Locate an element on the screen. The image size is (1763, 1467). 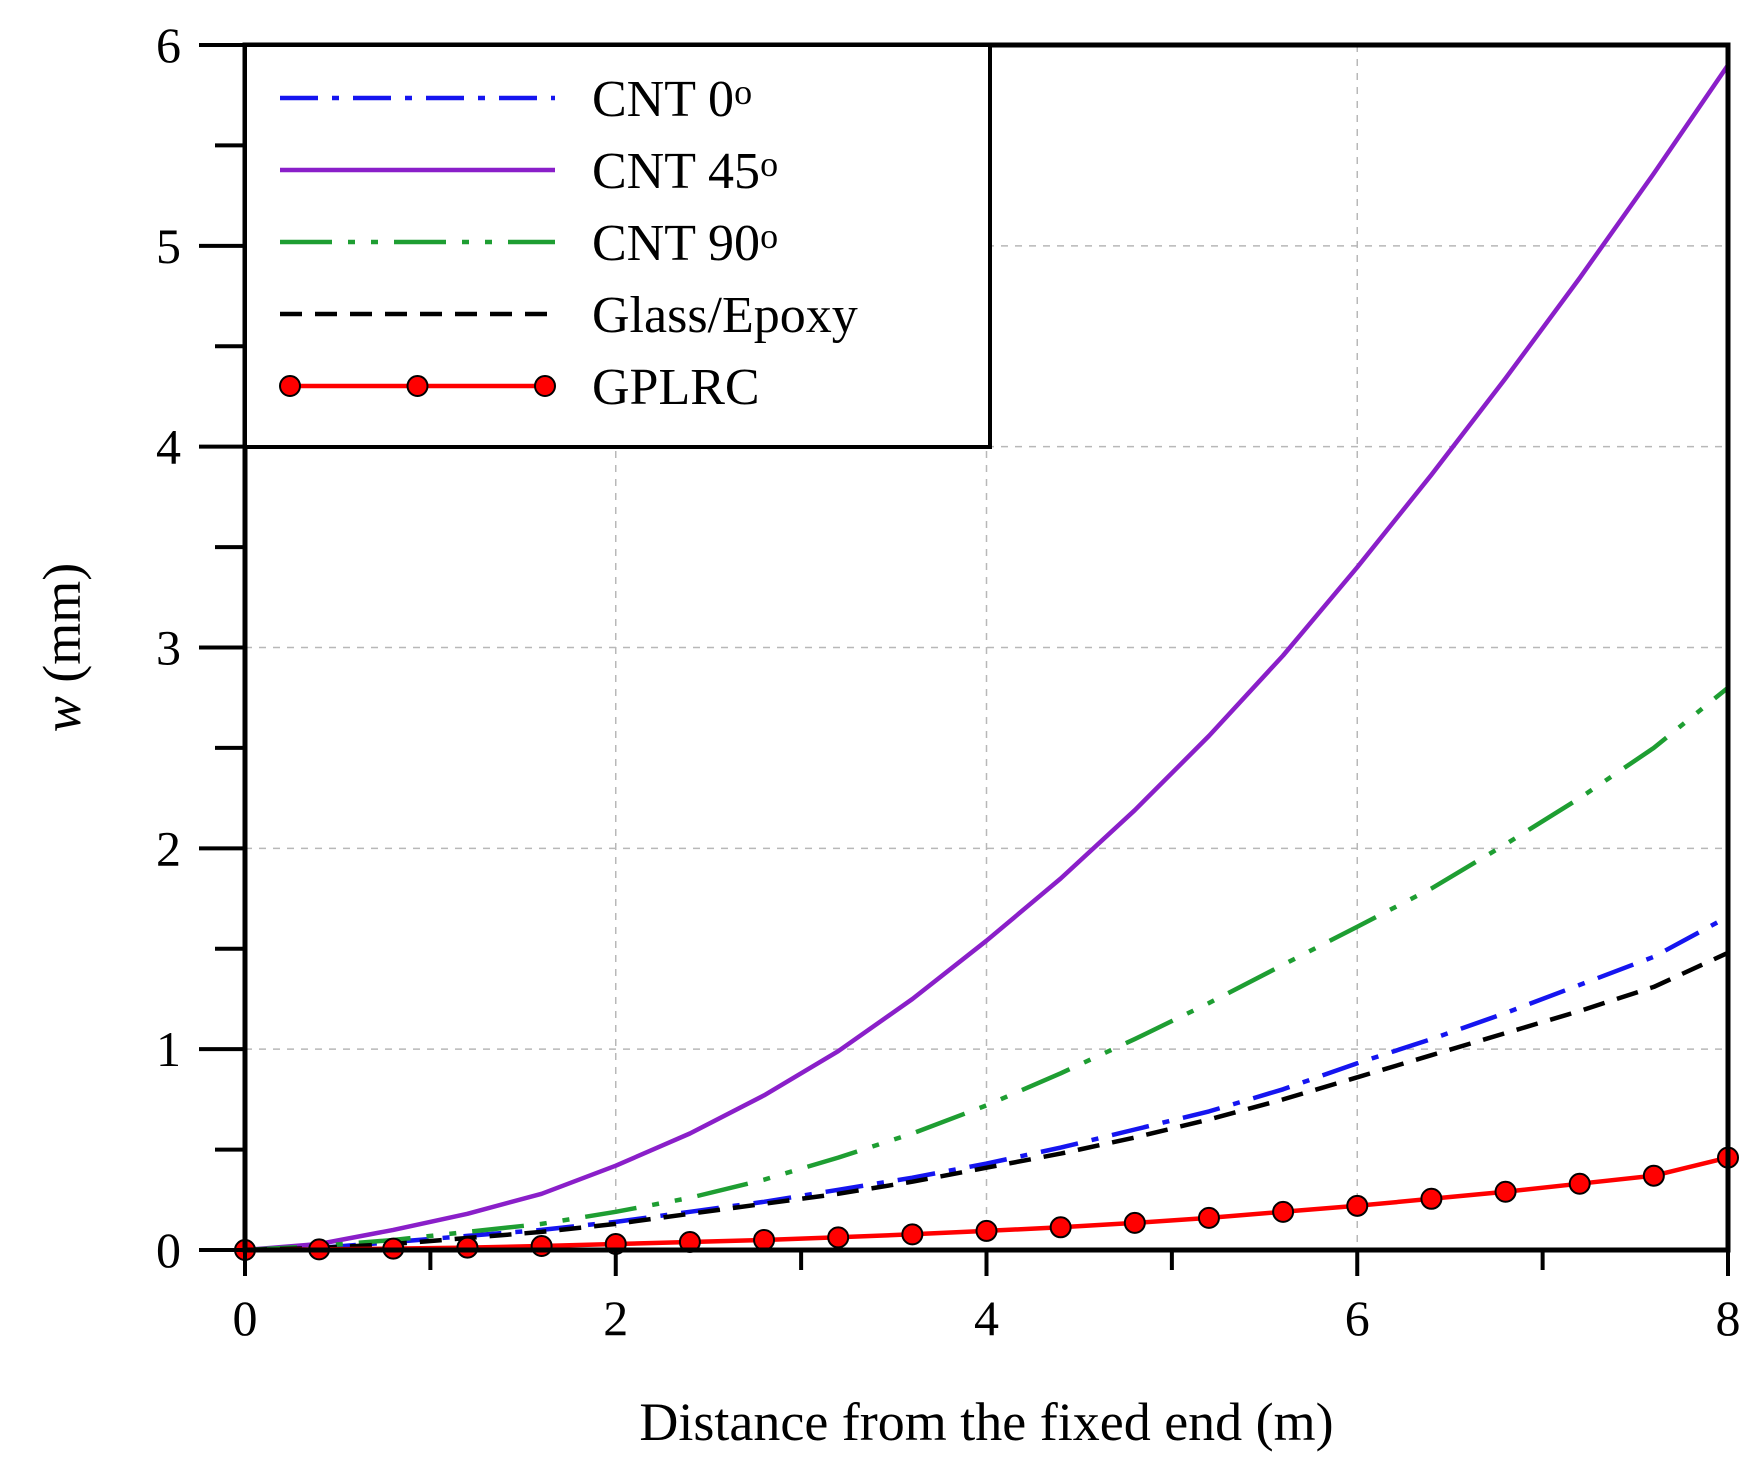
legend-label-cnt-0: CNT 0o is located at coordinates (672, 99).